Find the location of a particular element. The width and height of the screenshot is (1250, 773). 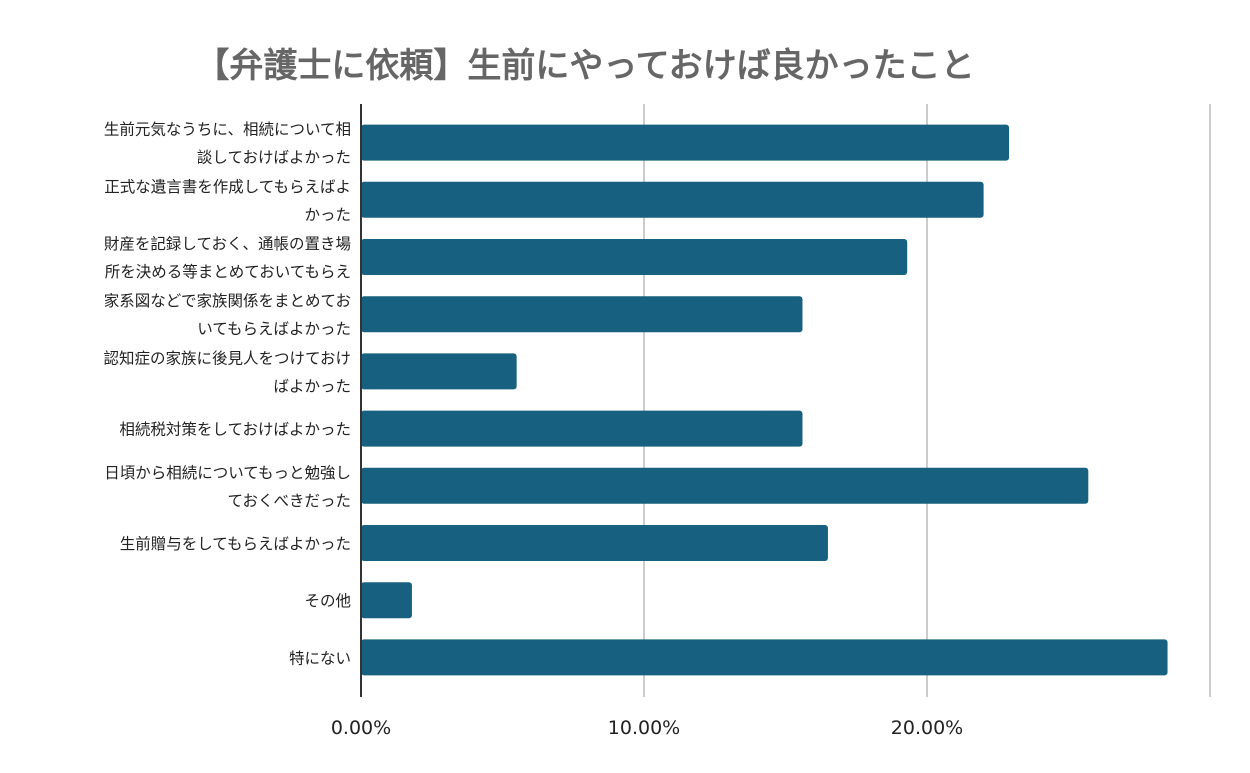

category-label: 正式な遺言書を作成してもらえばよ is located at coordinates (227, 187).